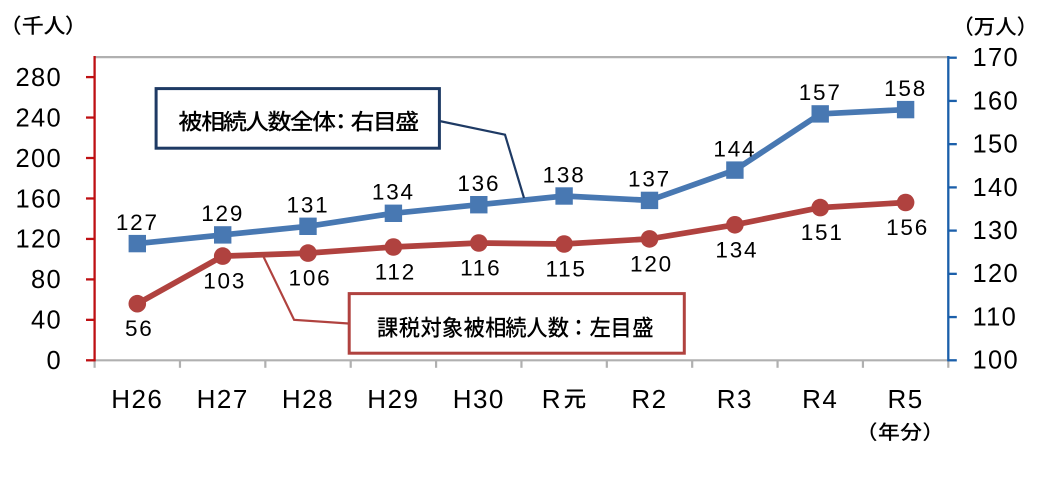 Image resolution: width=1052 pixels, height=477 pixels. Describe the element at coordinates (996, 145) in the screenshot. I see `svg-text: 150` at that location.